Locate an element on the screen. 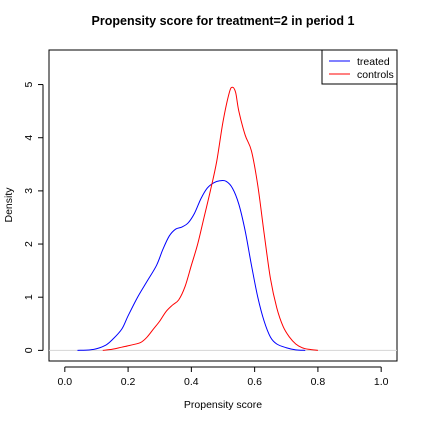 Image resolution: width=423 pixels, height=423 pixels. legend-label-treated: treated is located at coordinates (373, 62).